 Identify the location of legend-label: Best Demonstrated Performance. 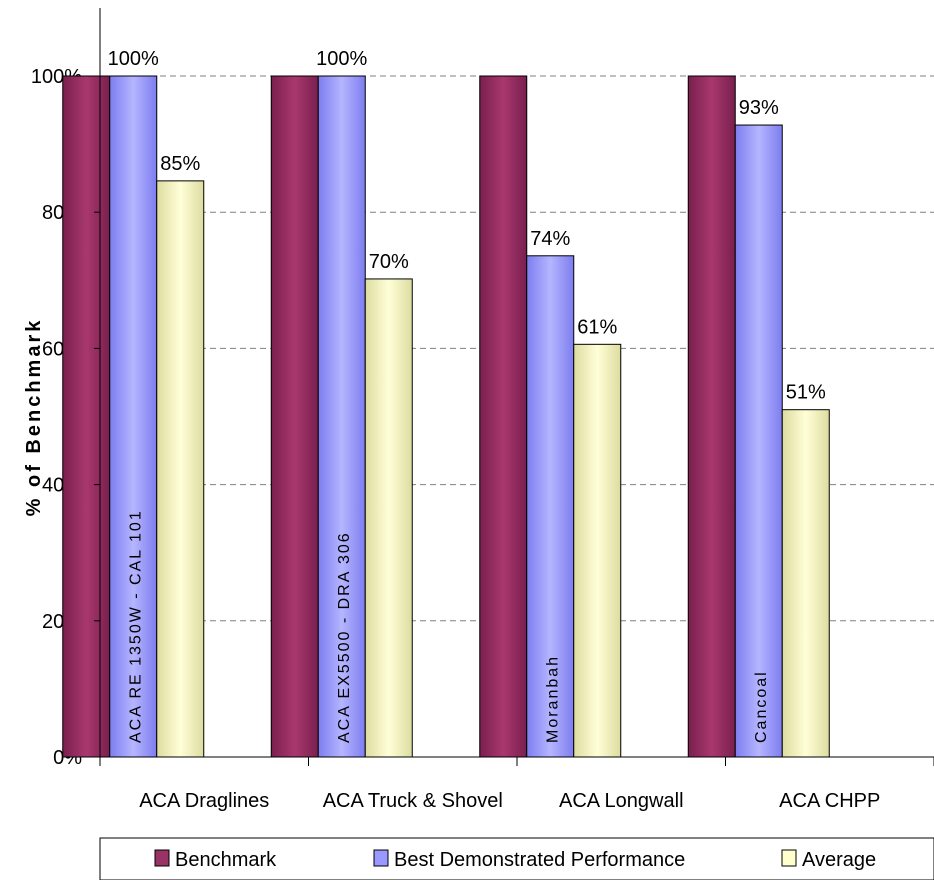
(539, 860).